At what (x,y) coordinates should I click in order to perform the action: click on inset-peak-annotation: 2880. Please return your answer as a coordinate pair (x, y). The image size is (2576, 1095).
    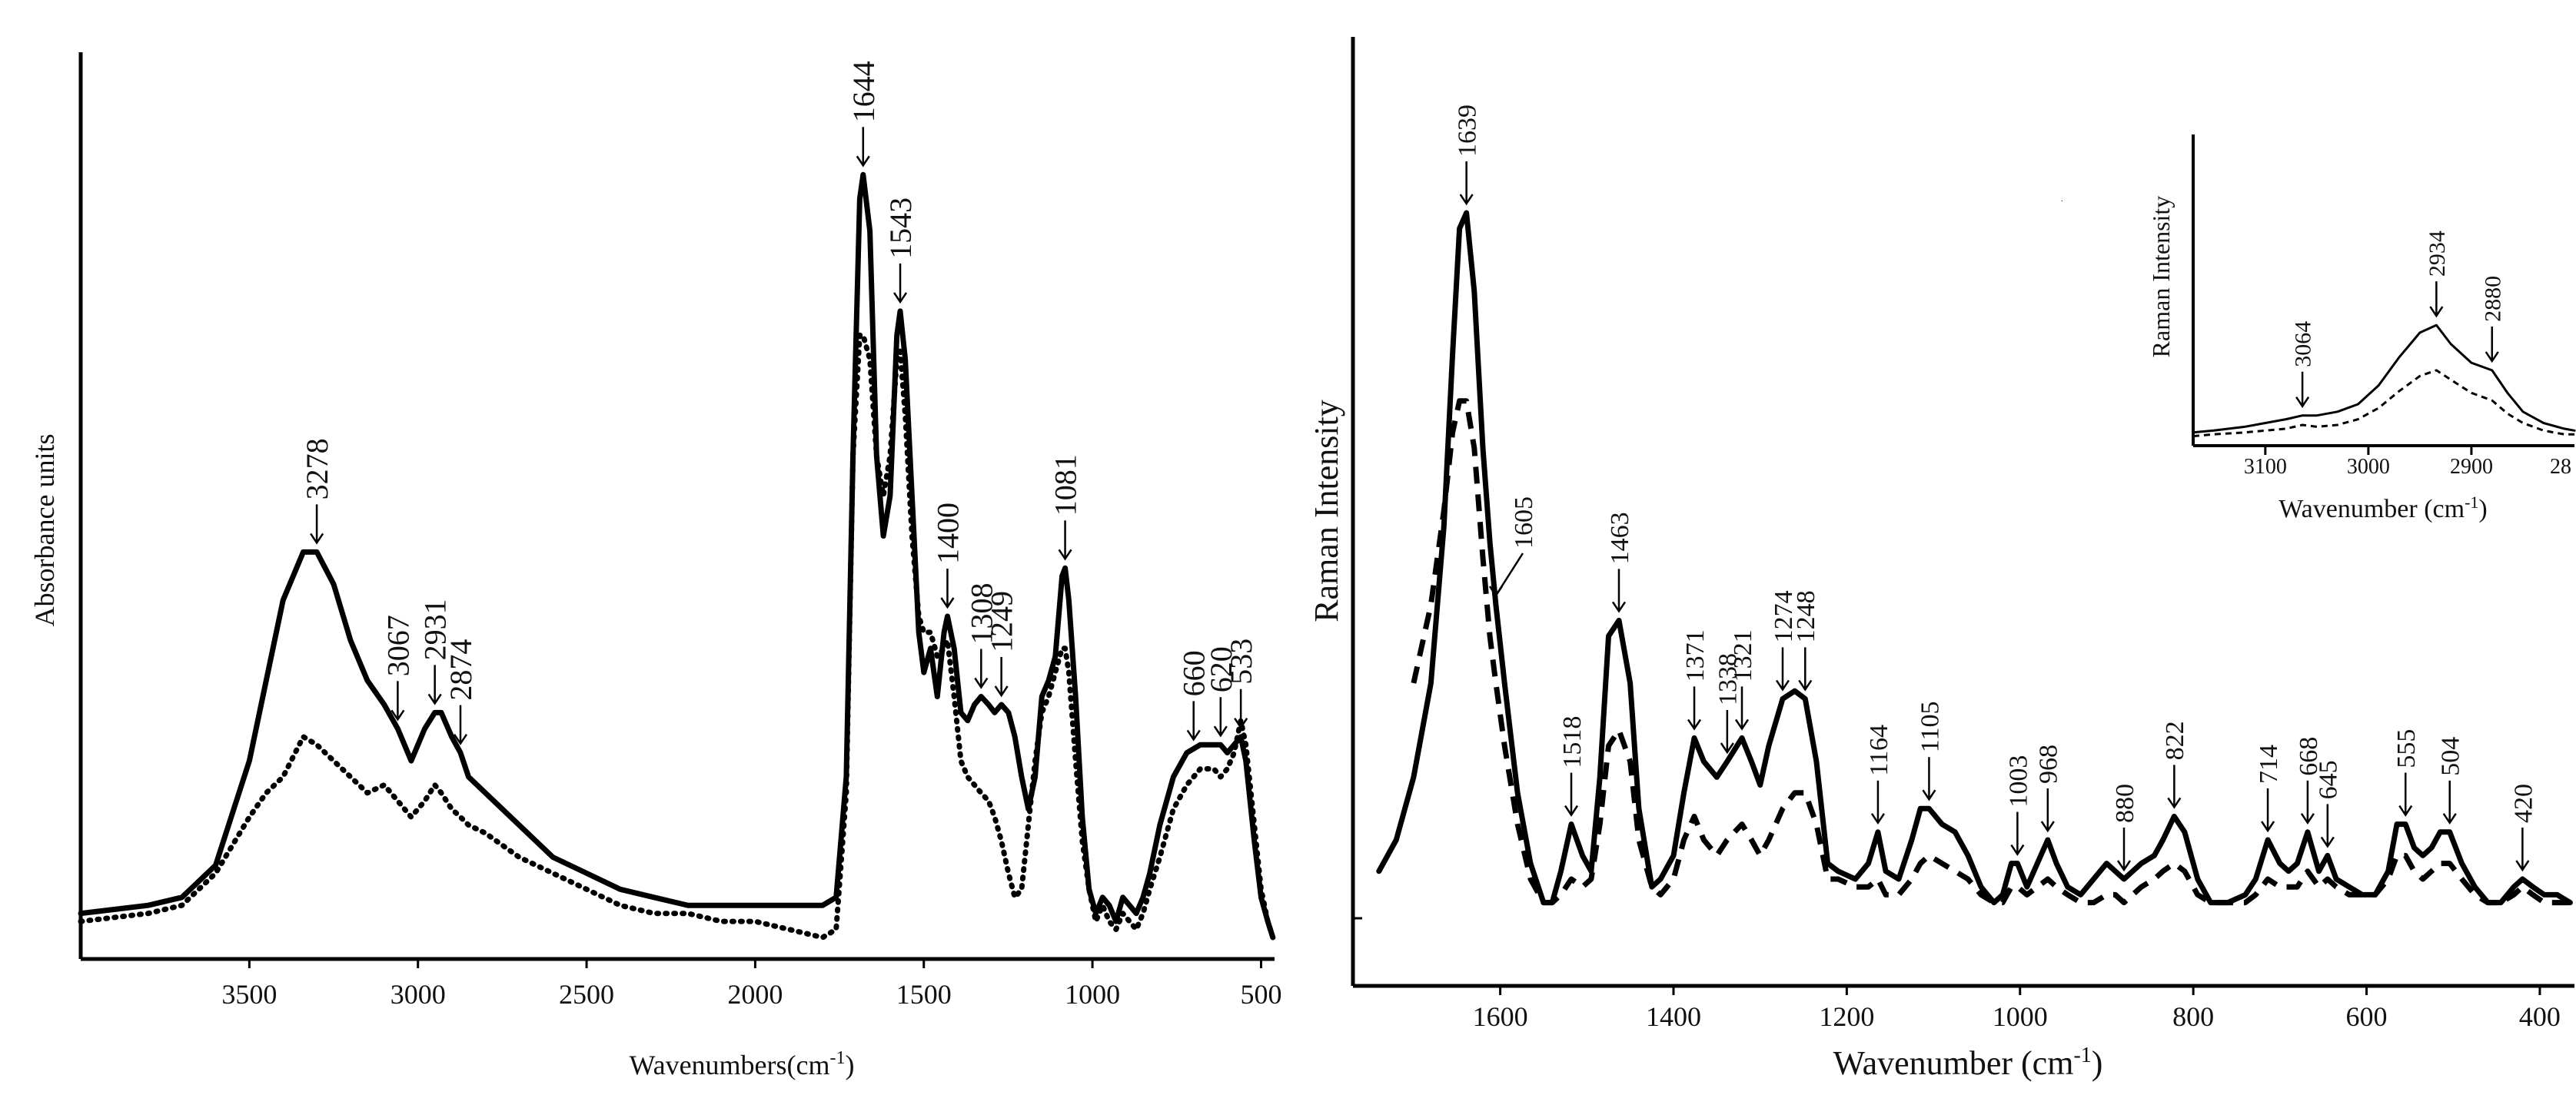
    Looking at the image, I should click on (2492, 319).